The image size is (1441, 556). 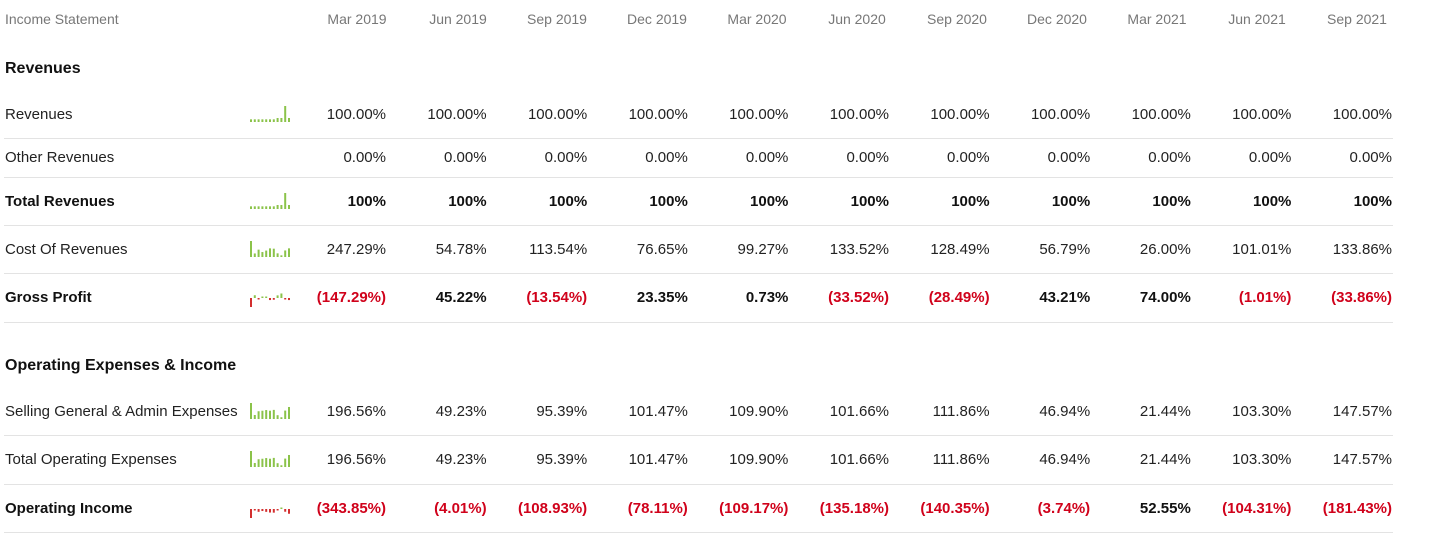 I want to click on cell-value: (343.85%), so click(x=351, y=508).